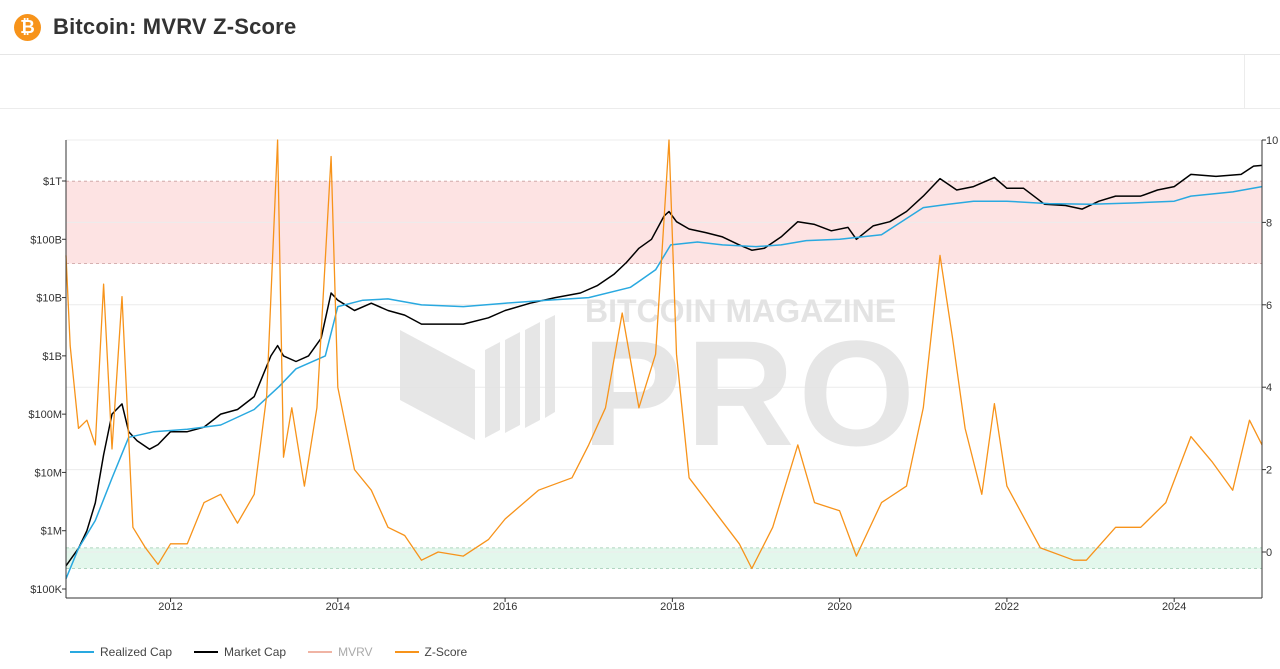 This screenshot has height=669, width=1280. What do you see at coordinates (46, 240) in the screenshot?
I see `left-tick-label: $100B` at bounding box center [46, 240].